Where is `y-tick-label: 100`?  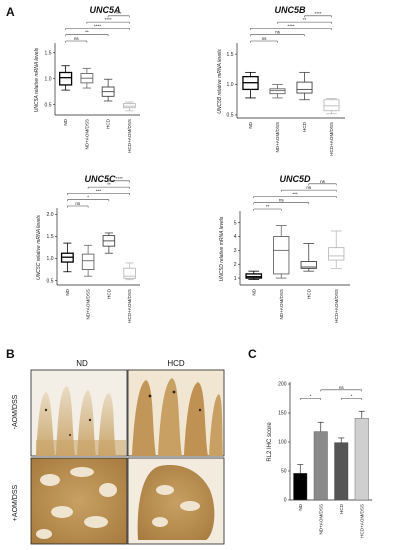
y-tick-label: 100 is located at coordinates (282, 443).